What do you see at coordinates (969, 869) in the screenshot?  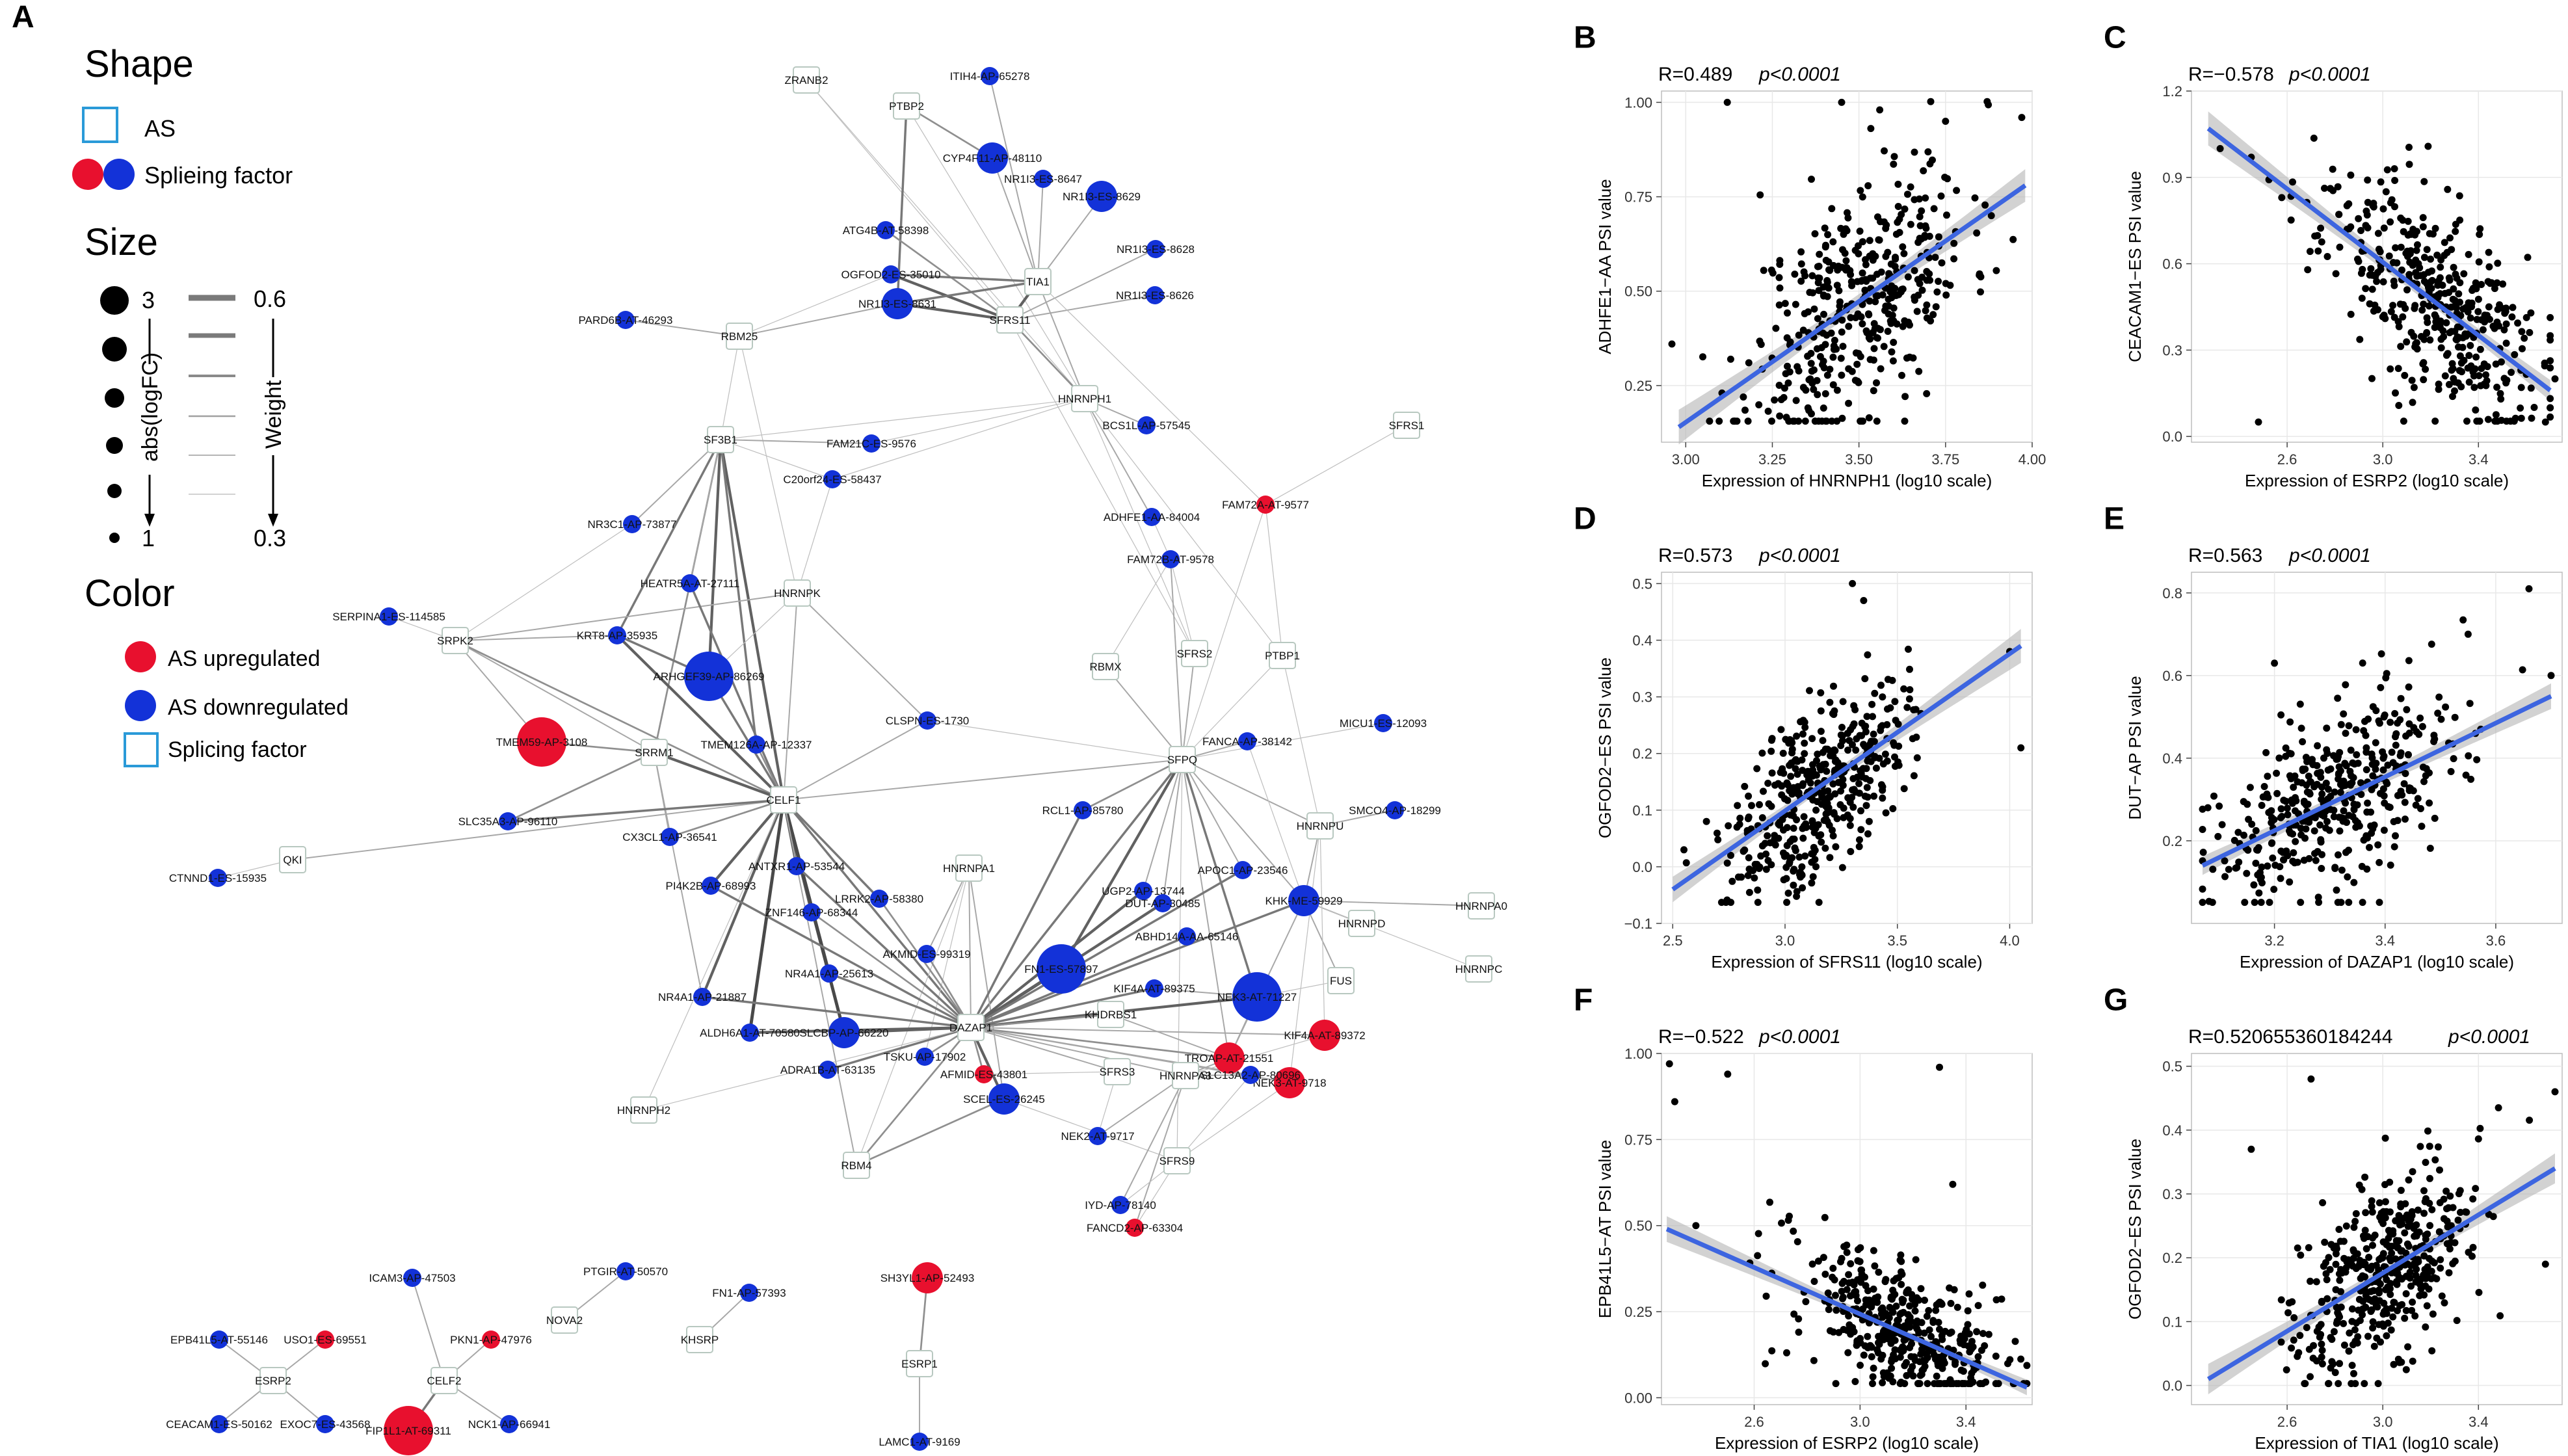 I see `network-node-label: HNRNPA1` at bounding box center [969, 869].